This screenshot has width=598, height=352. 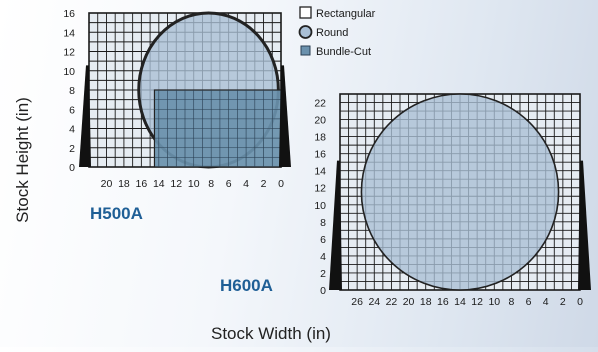 I want to click on h500a-x-tick-label: 20, so click(x=107, y=184).